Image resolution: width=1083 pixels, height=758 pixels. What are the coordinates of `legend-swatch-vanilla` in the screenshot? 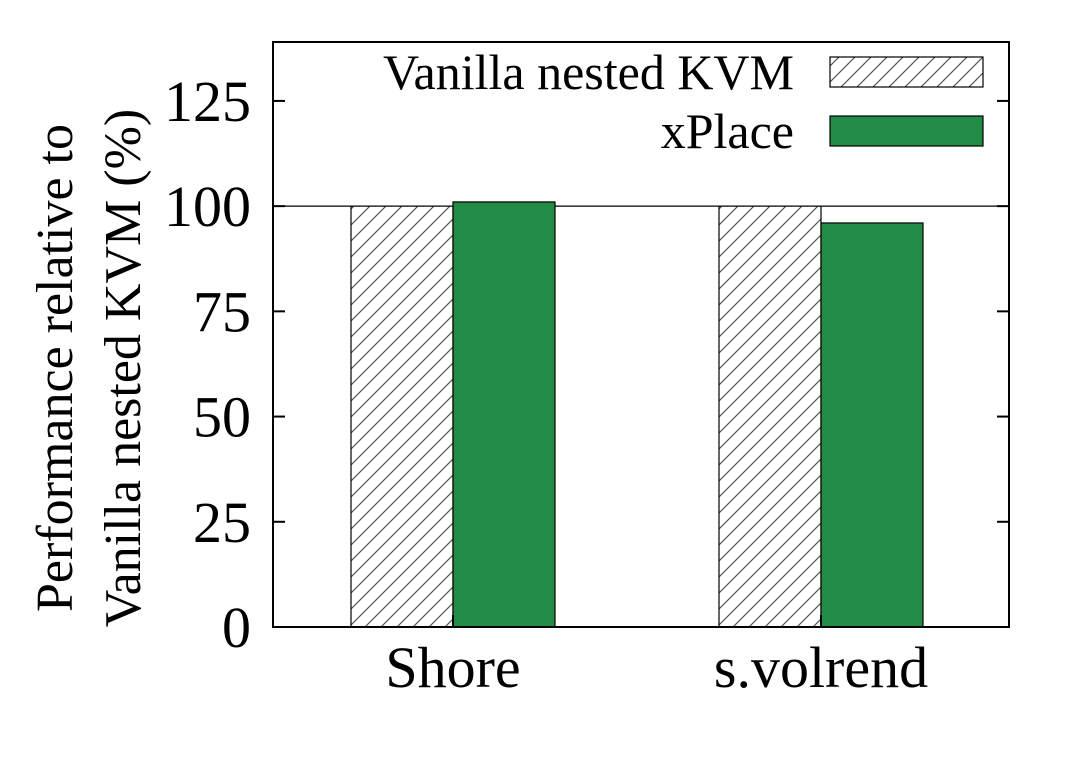 It's located at (906, 72).